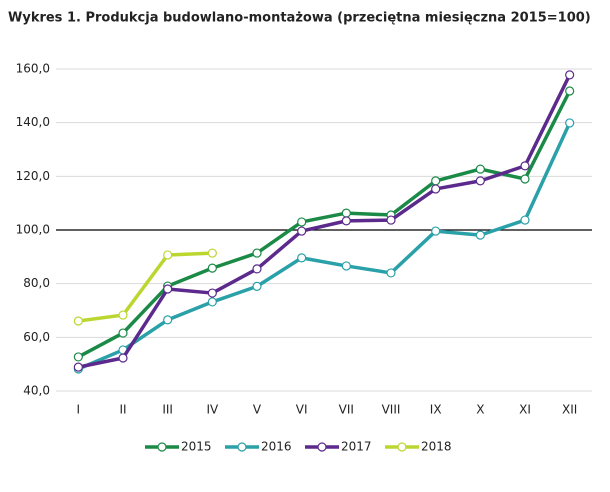 This screenshot has height=492, width=610. What do you see at coordinates (33, 176) in the screenshot?
I see `y-tick-label: 120,0` at bounding box center [33, 176].